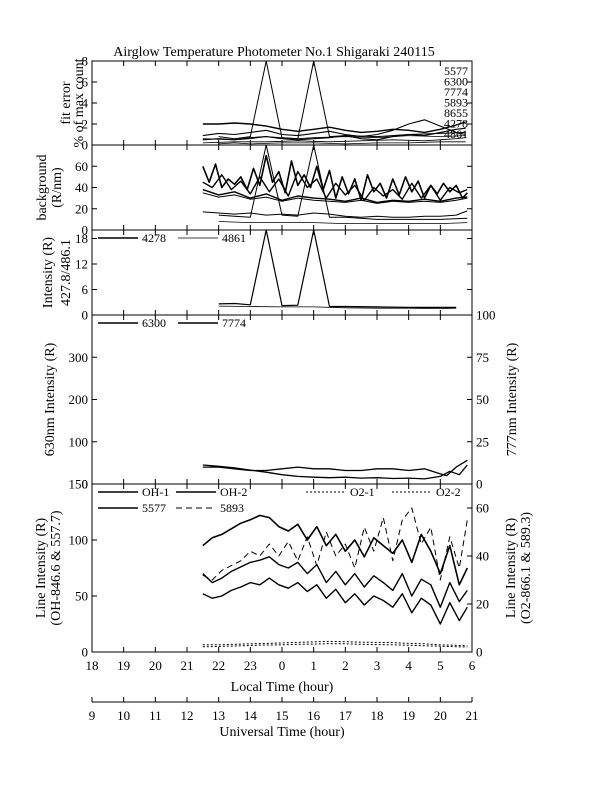  Describe the element at coordinates (482, 604) in the screenshot. I see `y-tick-label-right: 20` at that location.